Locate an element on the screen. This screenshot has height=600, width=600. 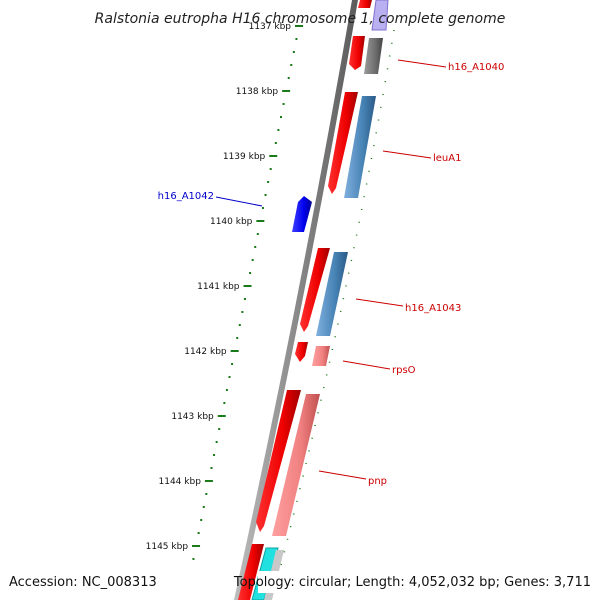
tick-label: 1140 kbp is located at coordinates (231, 222).